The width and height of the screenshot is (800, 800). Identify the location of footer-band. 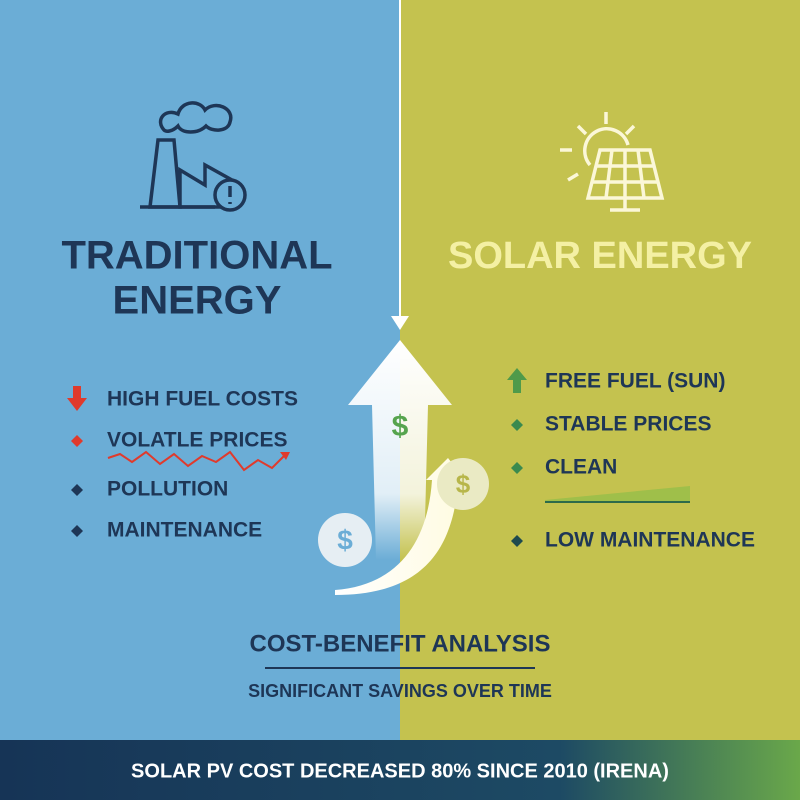
(400, 770).